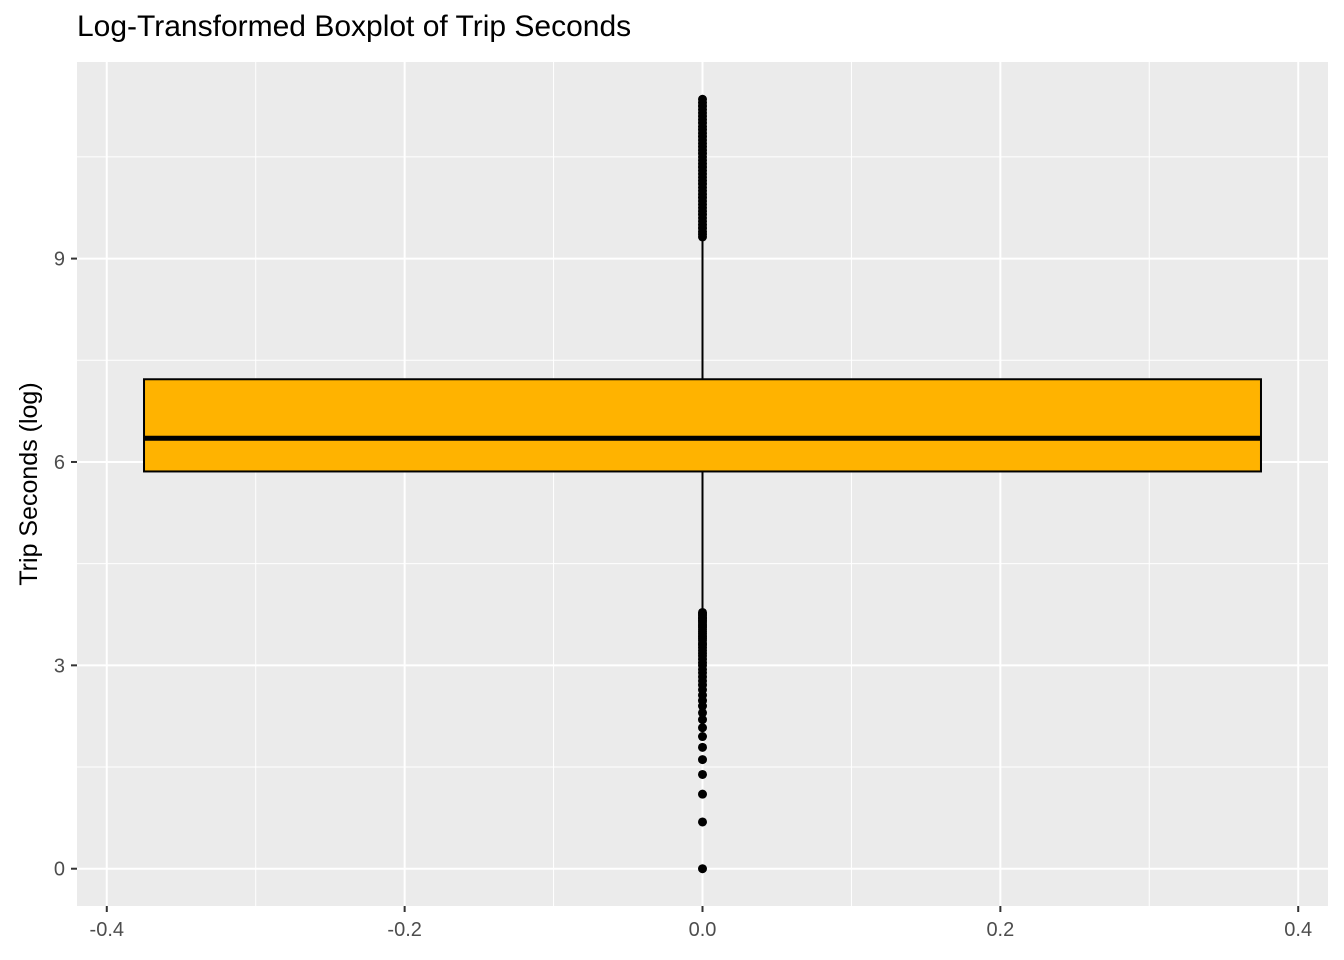 This screenshot has height=960, width=1344. I want to click on y-tick-label: 6, so click(59, 463).